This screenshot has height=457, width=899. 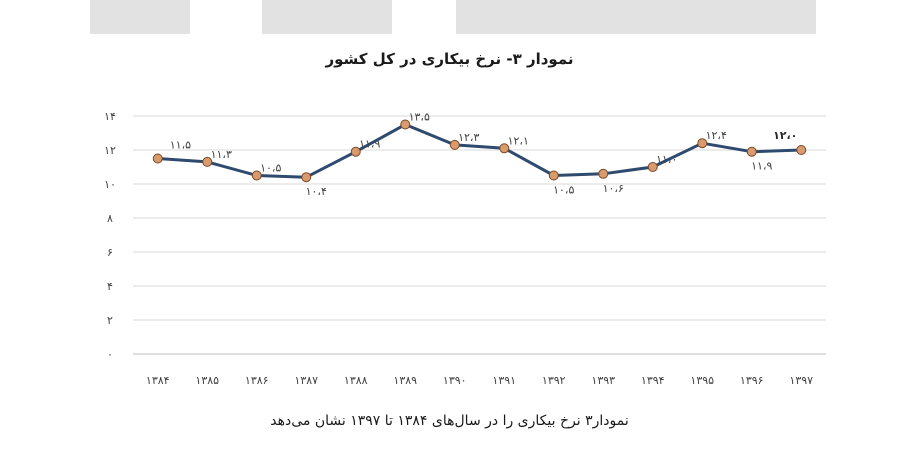 What do you see at coordinates (801, 380) in the screenshot?
I see `x-tick-label: ۱۳۹۷` at bounding box center [801, 380].